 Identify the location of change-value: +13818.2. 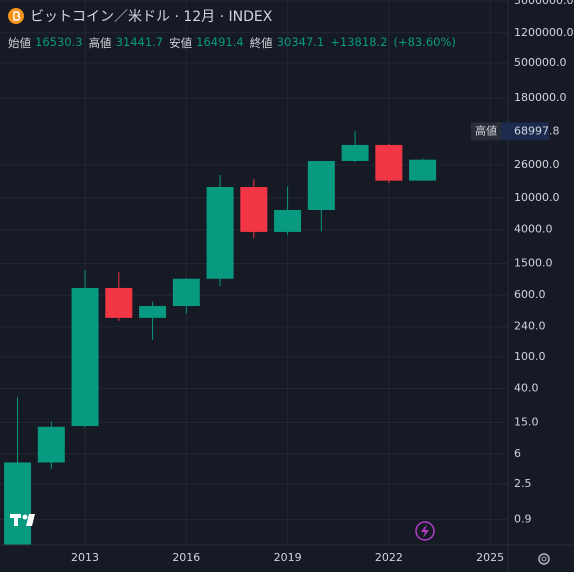
(359, 42).